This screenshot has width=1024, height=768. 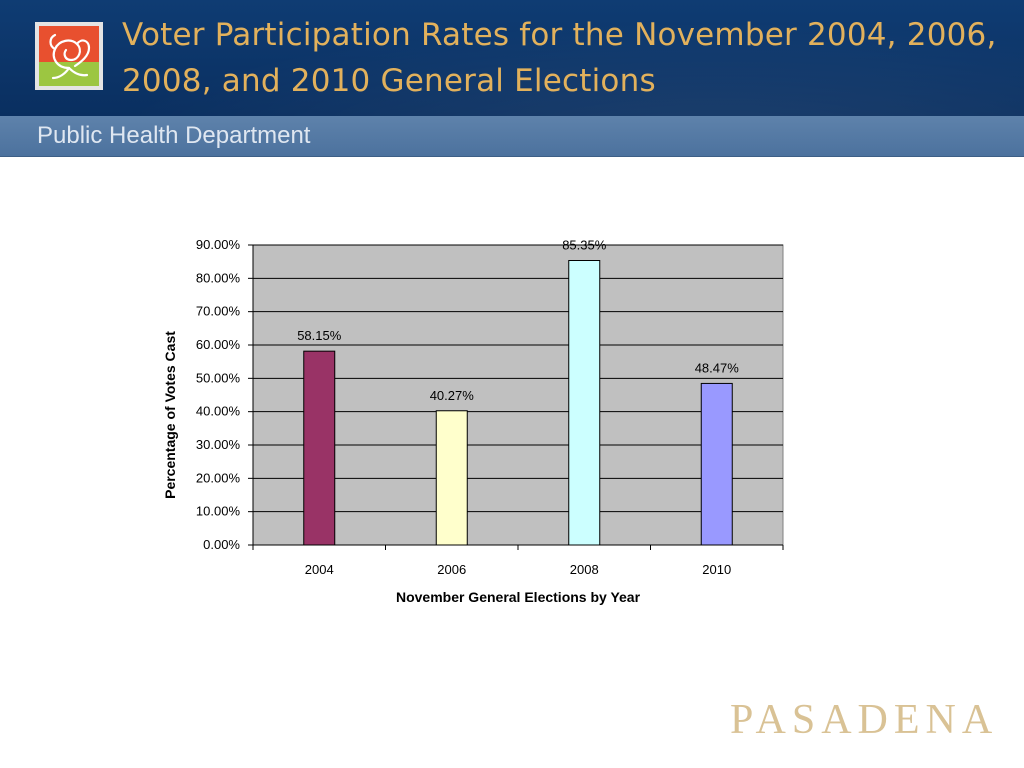 I want to click on department-bar, so click(x=512, y=136).